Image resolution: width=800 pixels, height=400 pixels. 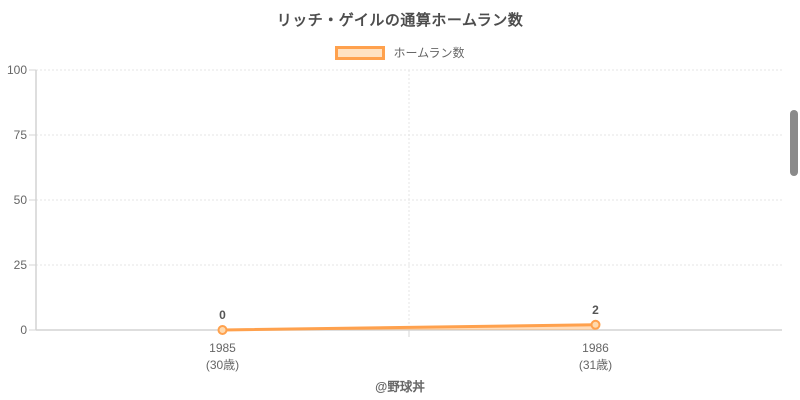 What do you see at coordinates (222, 315) in the screenshot?
I see `data-point-label: 0` at bounding box center [222, 315].